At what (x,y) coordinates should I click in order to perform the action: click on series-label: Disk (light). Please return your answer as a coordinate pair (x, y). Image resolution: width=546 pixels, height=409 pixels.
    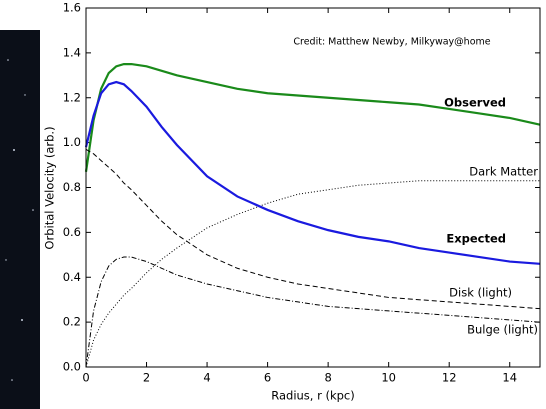
    Looking at the image, I should click on (480, 293).